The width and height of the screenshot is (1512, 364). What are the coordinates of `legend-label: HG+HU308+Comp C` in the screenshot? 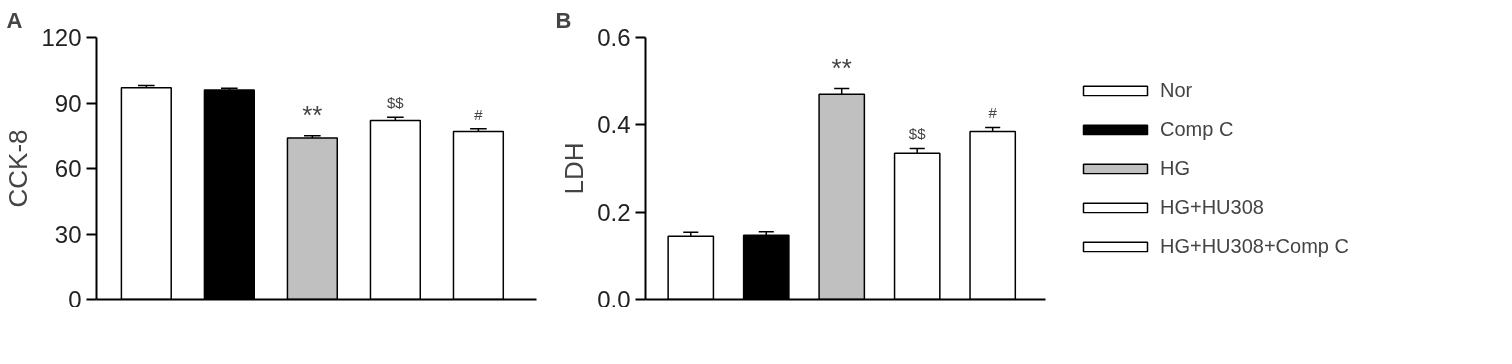 It's located at (1254, 246).